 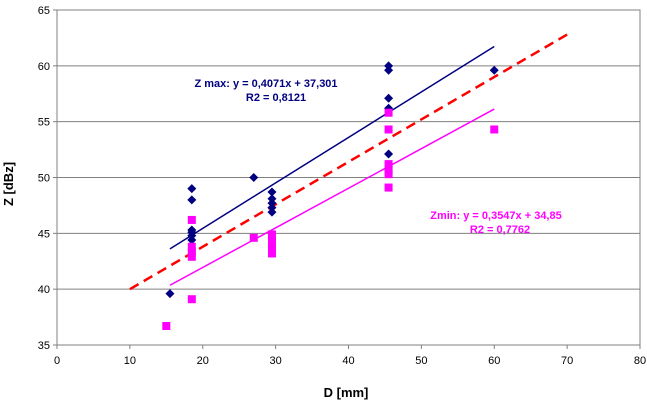 I want to click on zmin-equation-label: Zmin: y = 0,3547x + 34,85, so click(x=495, y=216).